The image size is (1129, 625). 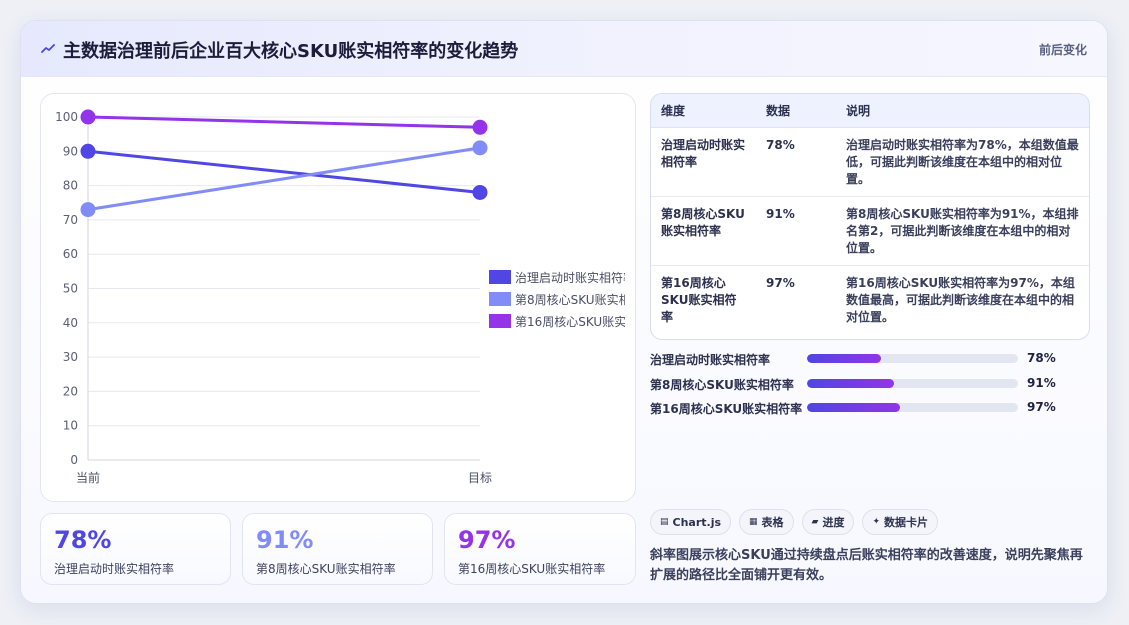 What do you see at coordinates (1062, 50) in the screenshot?
I see `header-tag: 前后变化` at bounding box center [1062, 50].